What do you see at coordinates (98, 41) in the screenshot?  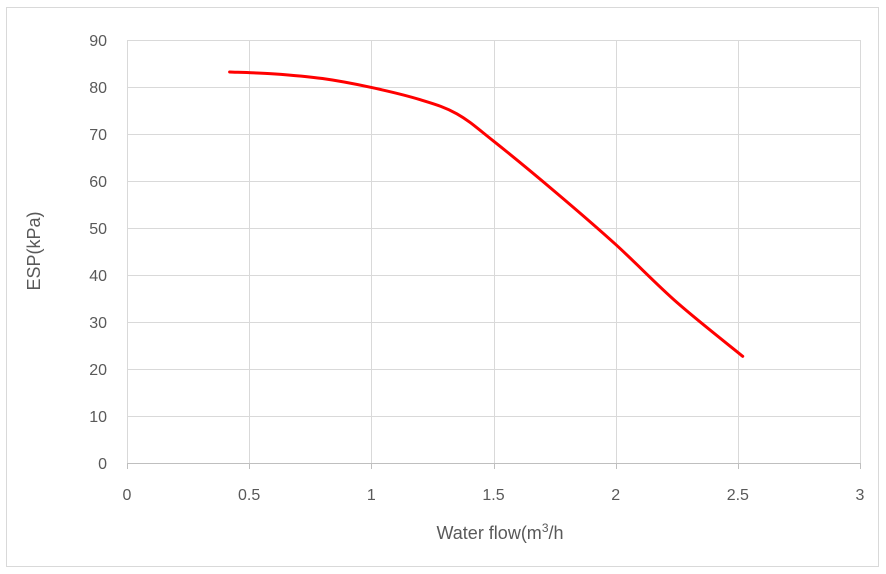 I see `y-tick-label: 90` at bounding box center [98, 41].